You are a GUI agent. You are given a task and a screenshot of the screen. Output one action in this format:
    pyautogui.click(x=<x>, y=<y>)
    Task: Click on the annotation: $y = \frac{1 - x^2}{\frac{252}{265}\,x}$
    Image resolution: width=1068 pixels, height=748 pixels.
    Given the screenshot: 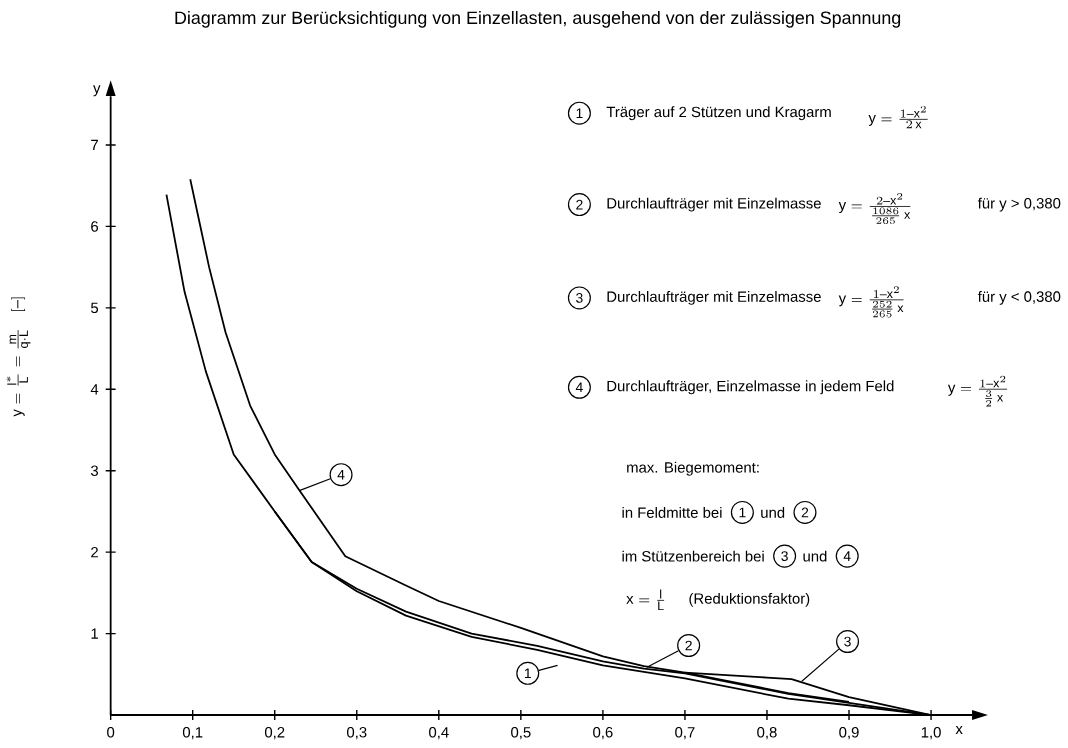 What is the action you would take?
    pyautogui.click(x=871, y=301)
    